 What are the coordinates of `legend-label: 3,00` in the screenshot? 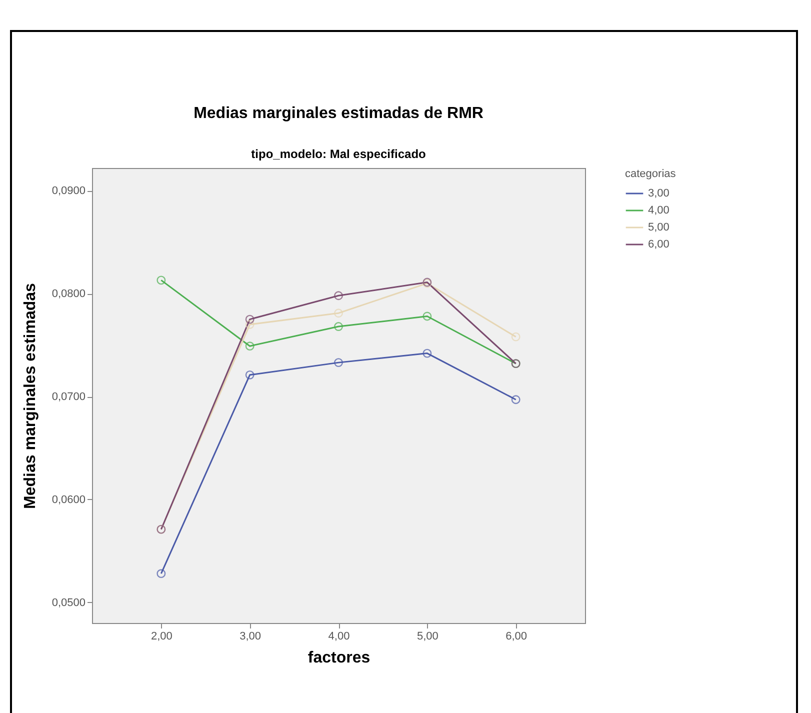 It's located at (659, 194).